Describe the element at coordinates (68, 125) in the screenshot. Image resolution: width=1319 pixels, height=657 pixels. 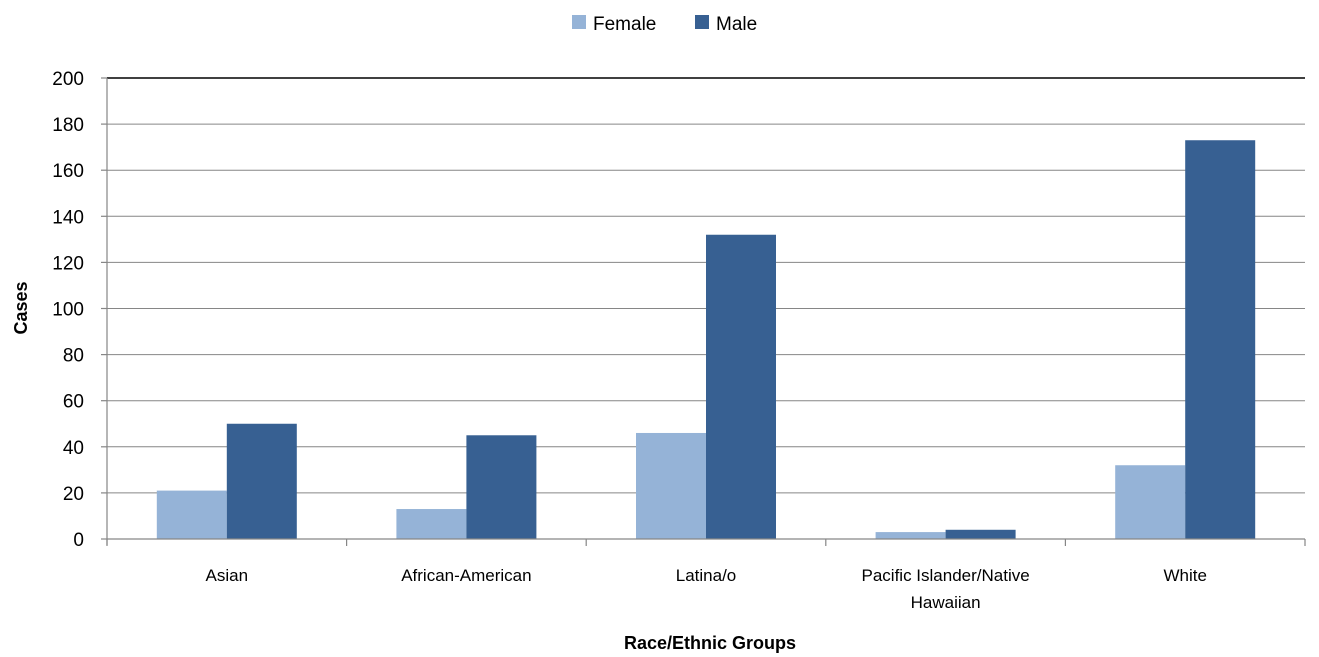
I see `y-tick-label: 180` at that location.